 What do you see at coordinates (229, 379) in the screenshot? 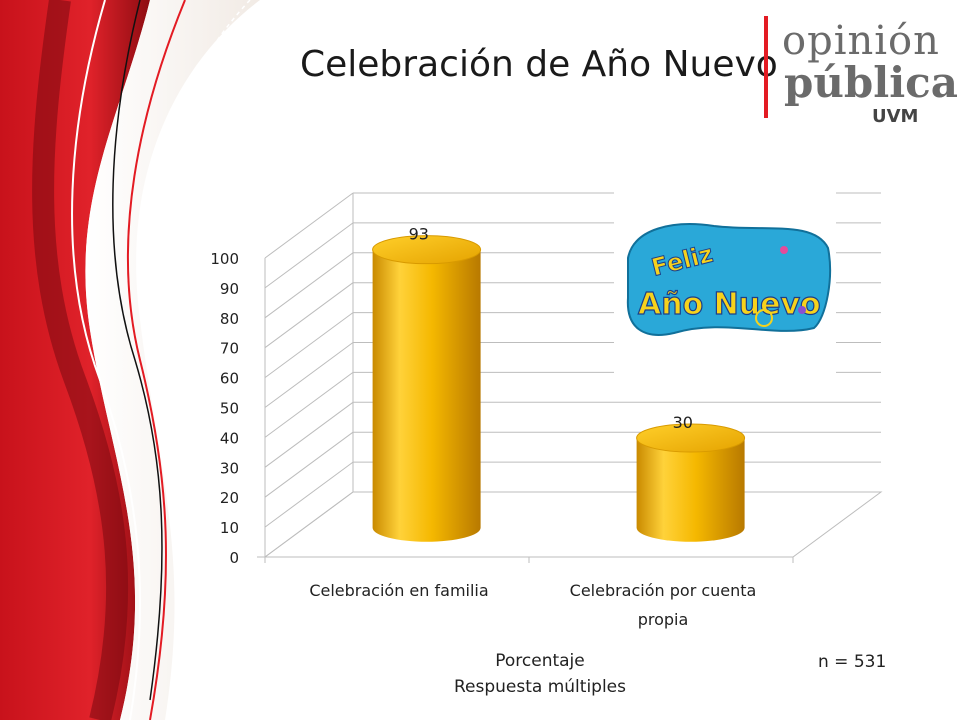
I see `y-tick-label: 60` at bounding box center [229, 379].